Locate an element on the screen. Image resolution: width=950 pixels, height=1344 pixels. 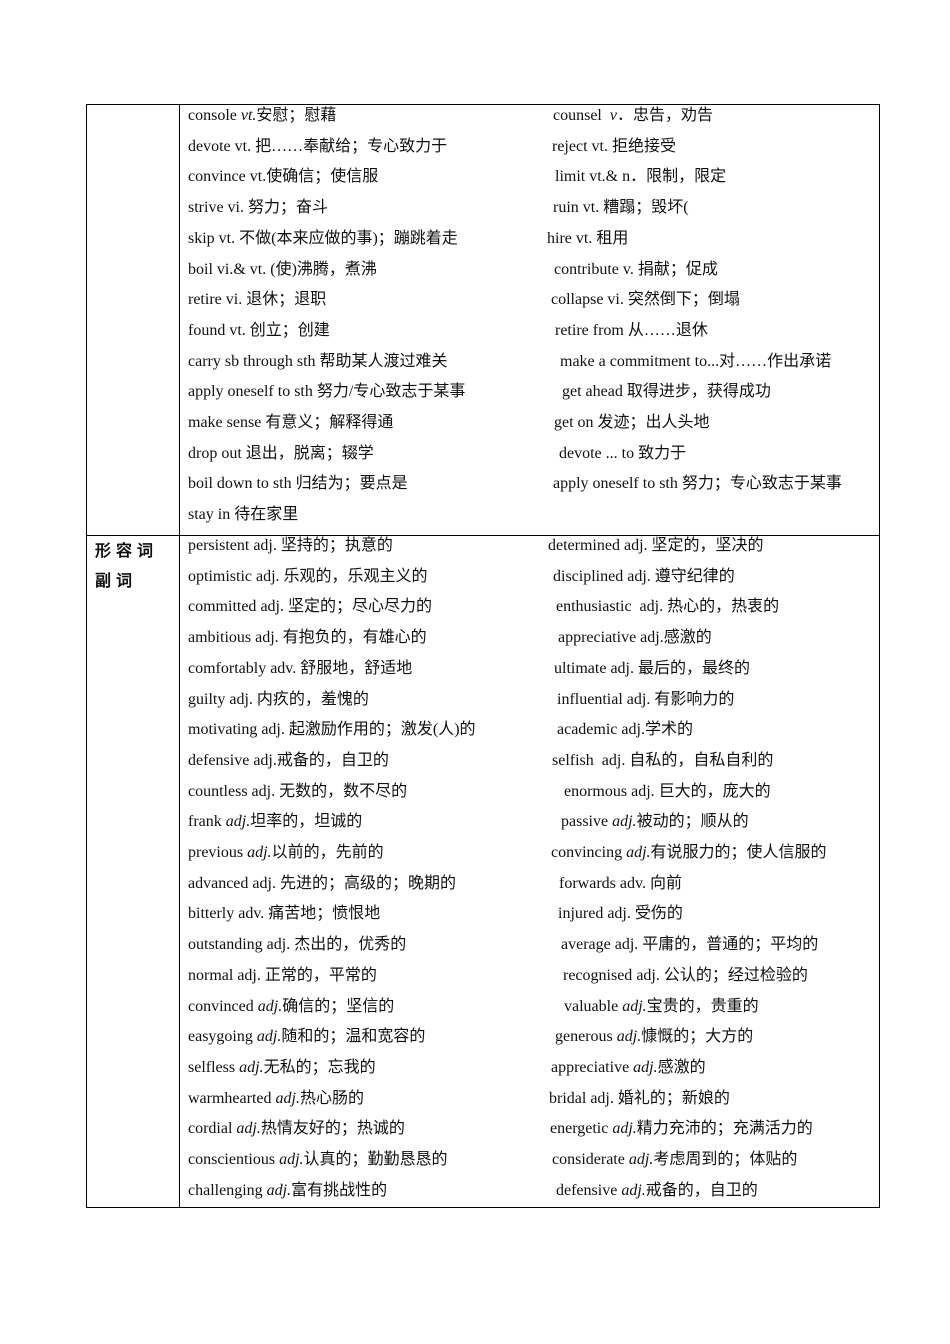
vocab-entry: considerate adj.考虑周到的；体贴的 is located at coordinates (674, 1160).